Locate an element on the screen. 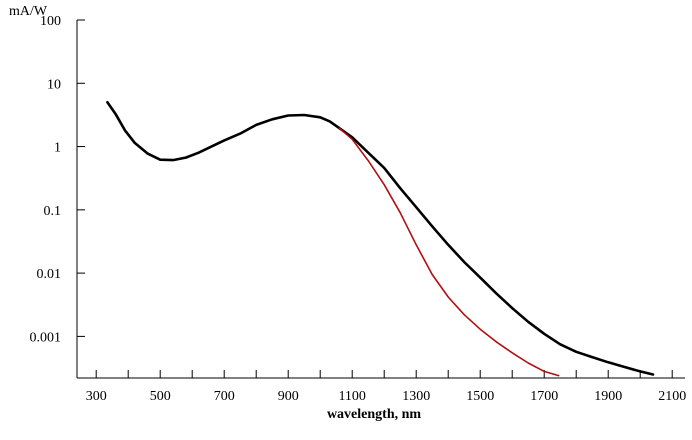  x-axis-title: wavelength, nm is located at coordinates (374, 414).